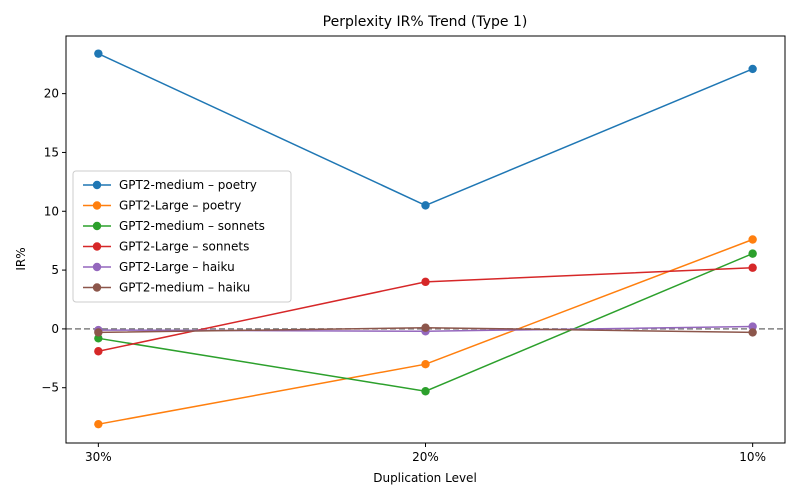 The height and width of the screenshot is (500, 800). What do you see at coordinates (188, 185) in the screenshot?
I see `legend-label-0: GPT2-medium – poetry` at bounding box center [188, 185].